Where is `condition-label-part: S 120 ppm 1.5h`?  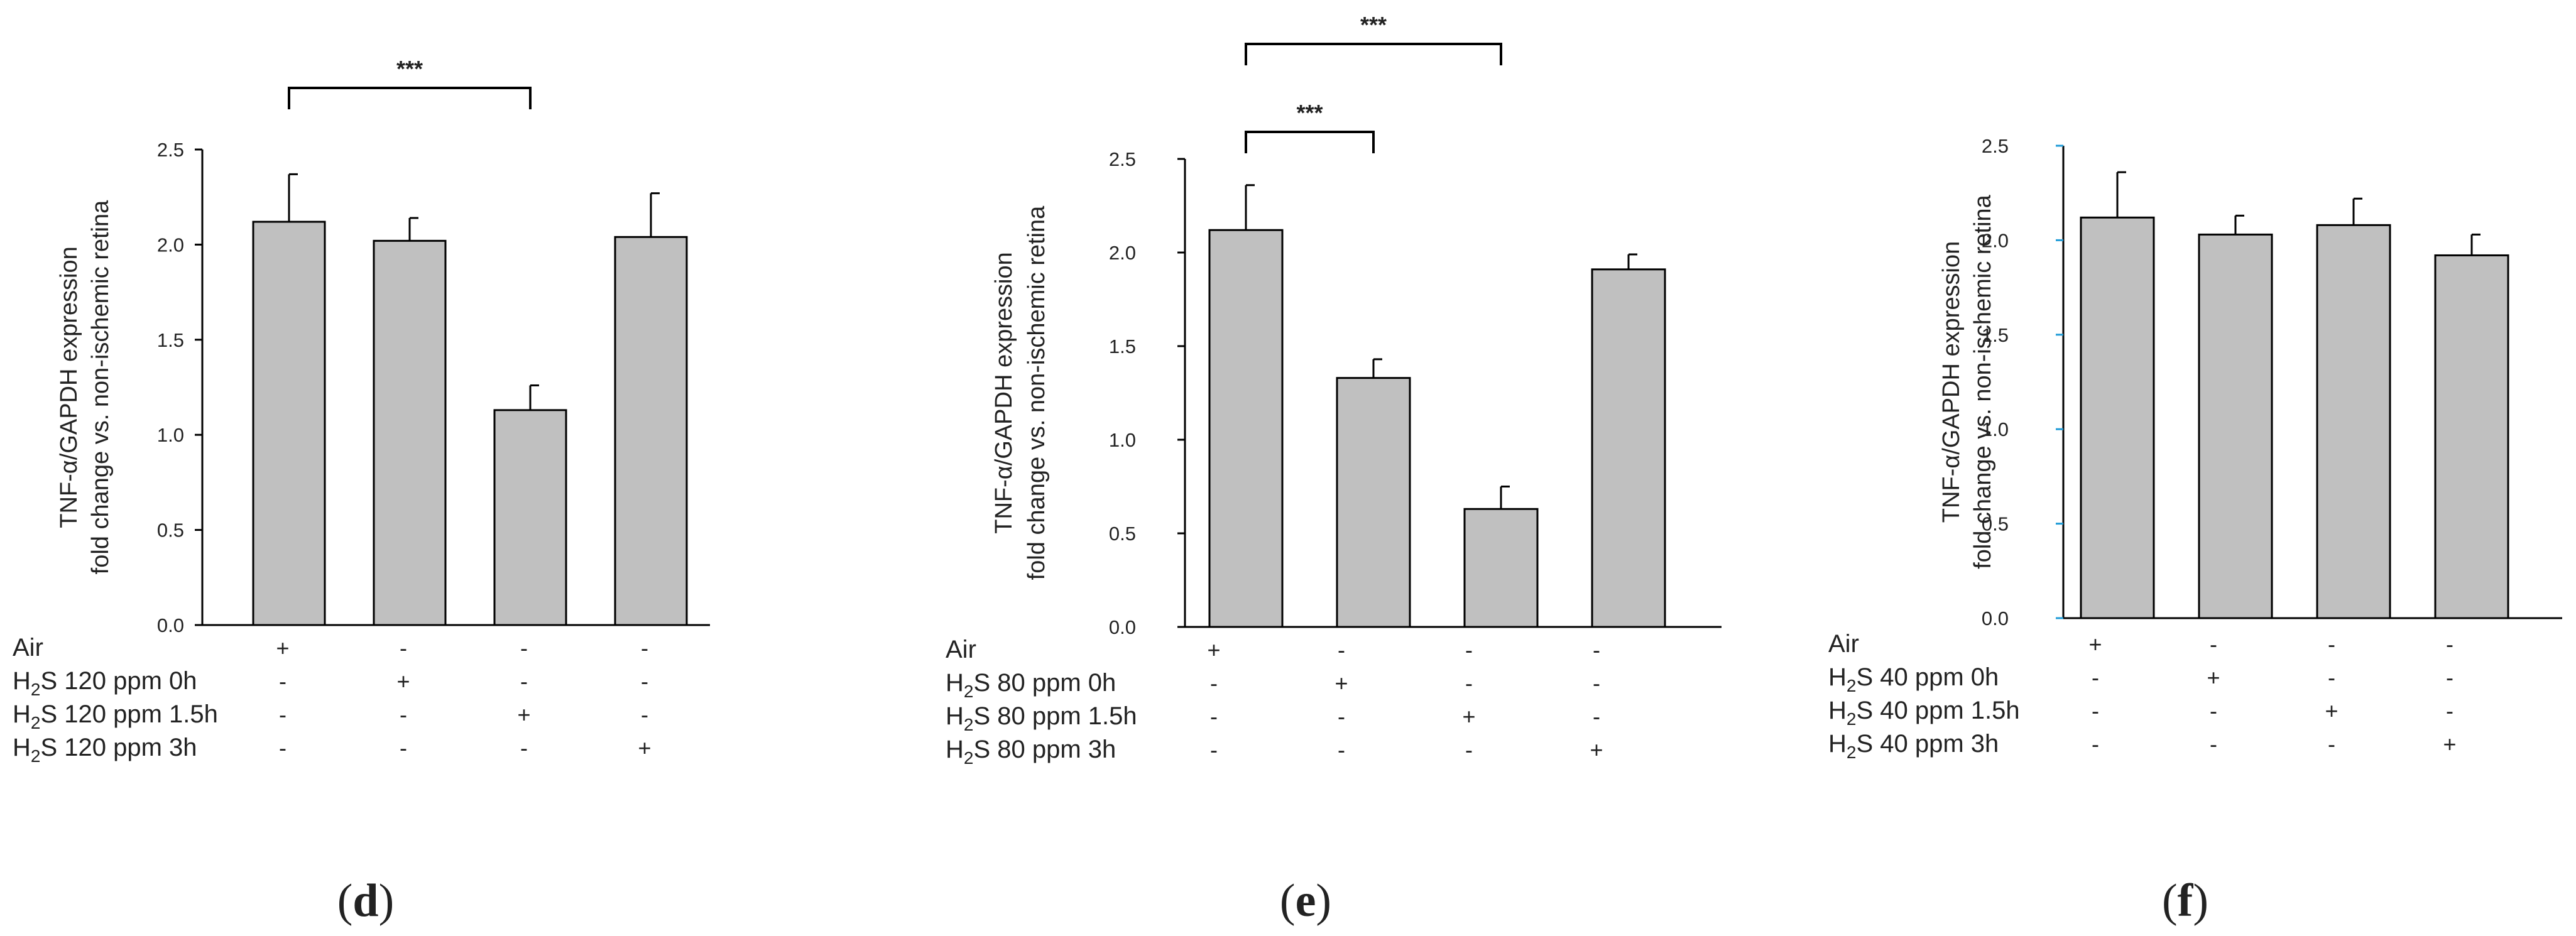
condition-label-part: S 120 ppm 1.5h is located at coordinates (129, 714).